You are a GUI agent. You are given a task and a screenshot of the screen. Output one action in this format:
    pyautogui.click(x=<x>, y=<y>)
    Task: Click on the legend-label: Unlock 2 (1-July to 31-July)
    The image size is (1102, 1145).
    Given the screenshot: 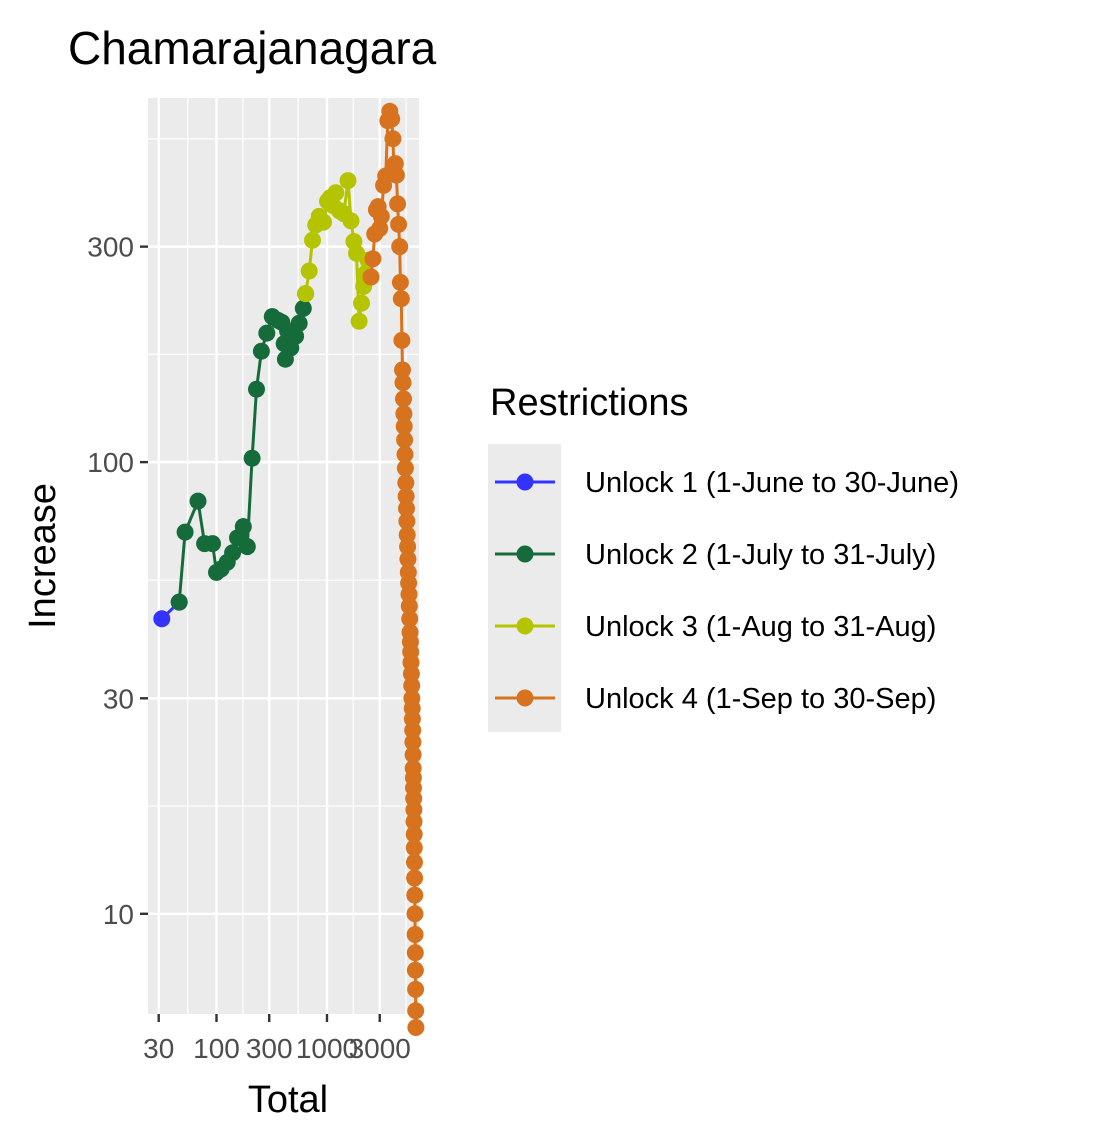 What is the action you would take?
    pyautogui.click(x=760, y=555)
    